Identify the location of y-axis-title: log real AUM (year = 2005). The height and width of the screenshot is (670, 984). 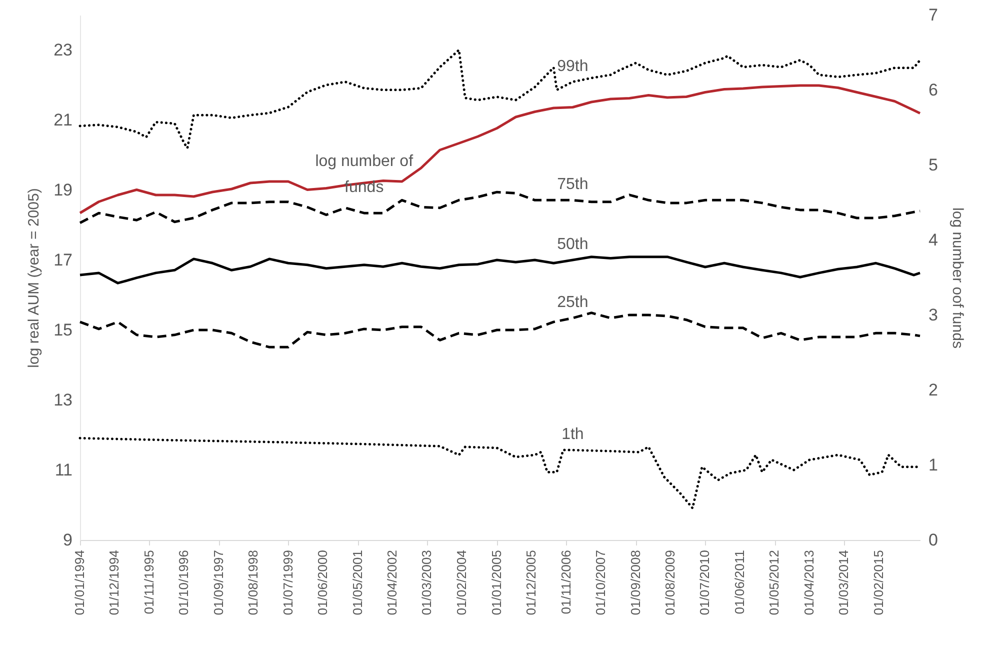
(34, 278).